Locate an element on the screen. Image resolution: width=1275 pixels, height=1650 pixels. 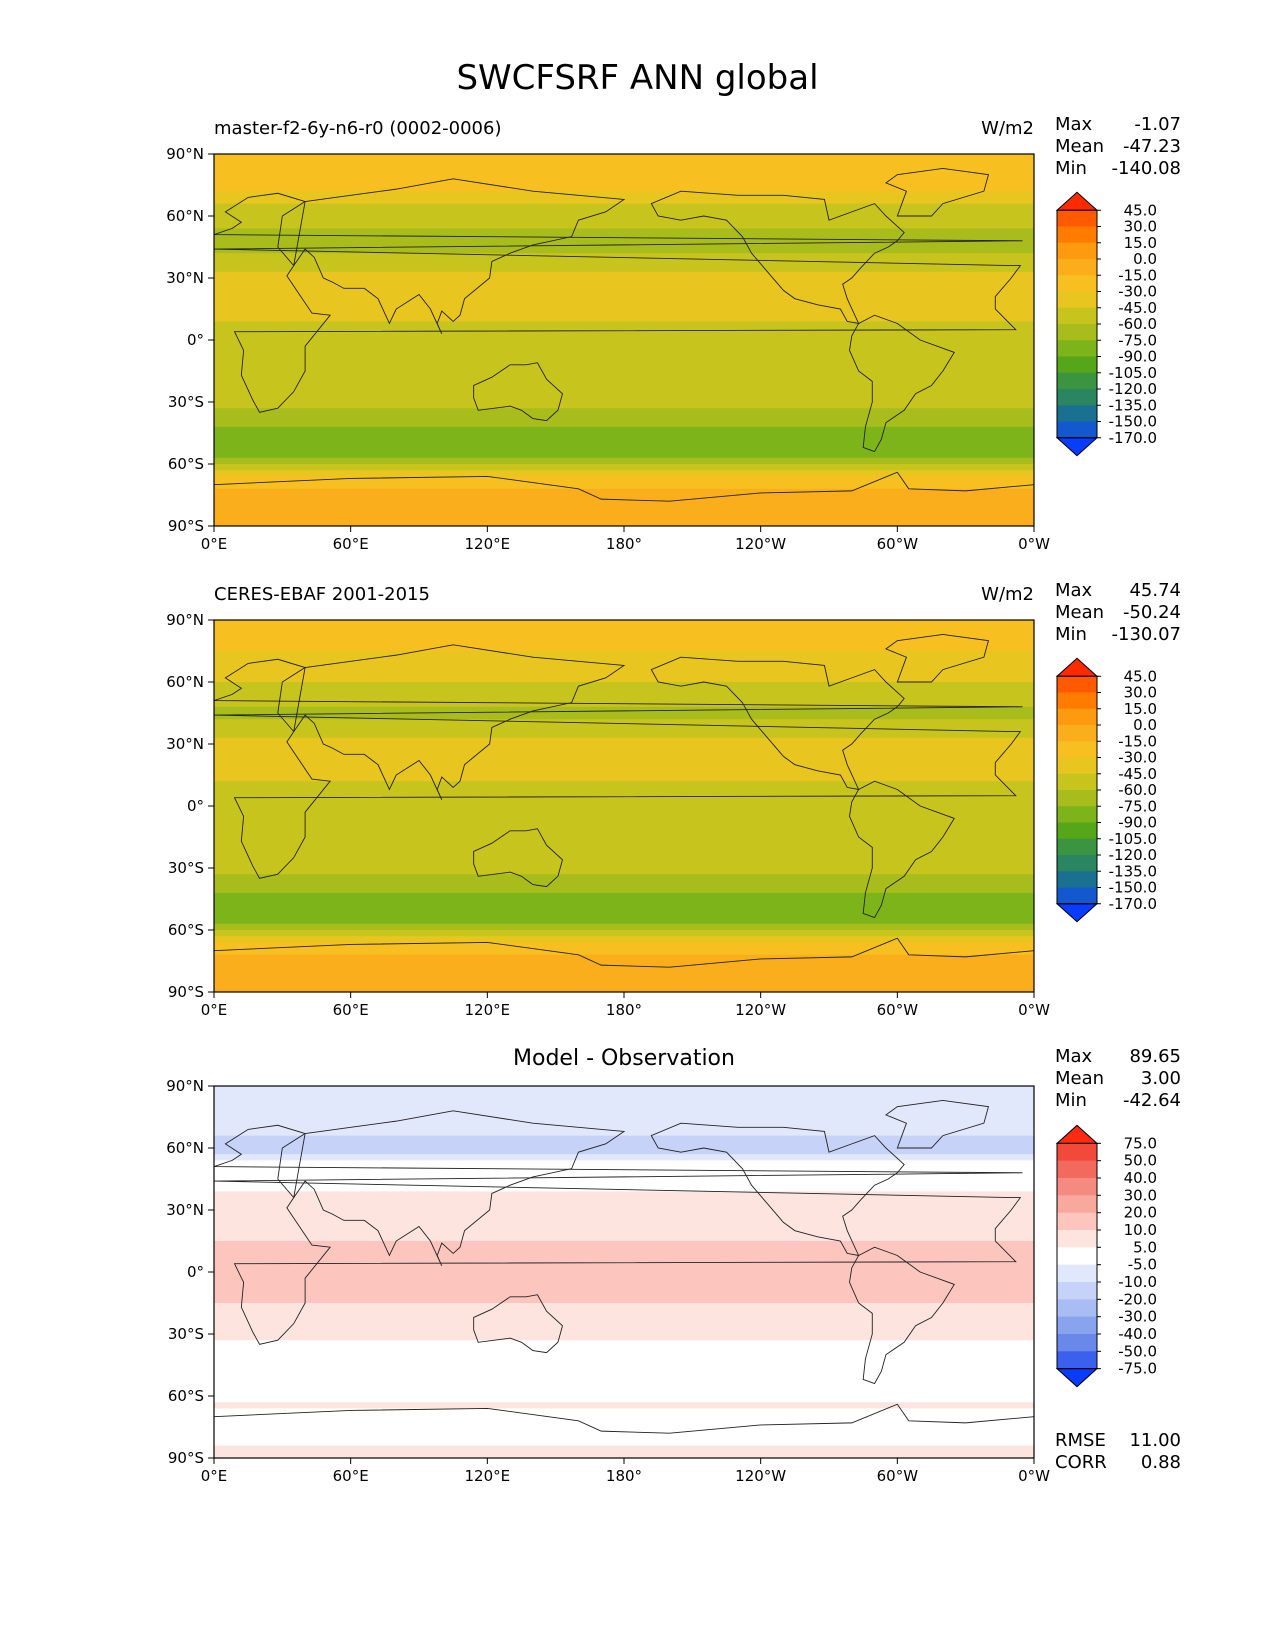
colorbar-label: -50.0 is located at coordinates (1137, 1351).